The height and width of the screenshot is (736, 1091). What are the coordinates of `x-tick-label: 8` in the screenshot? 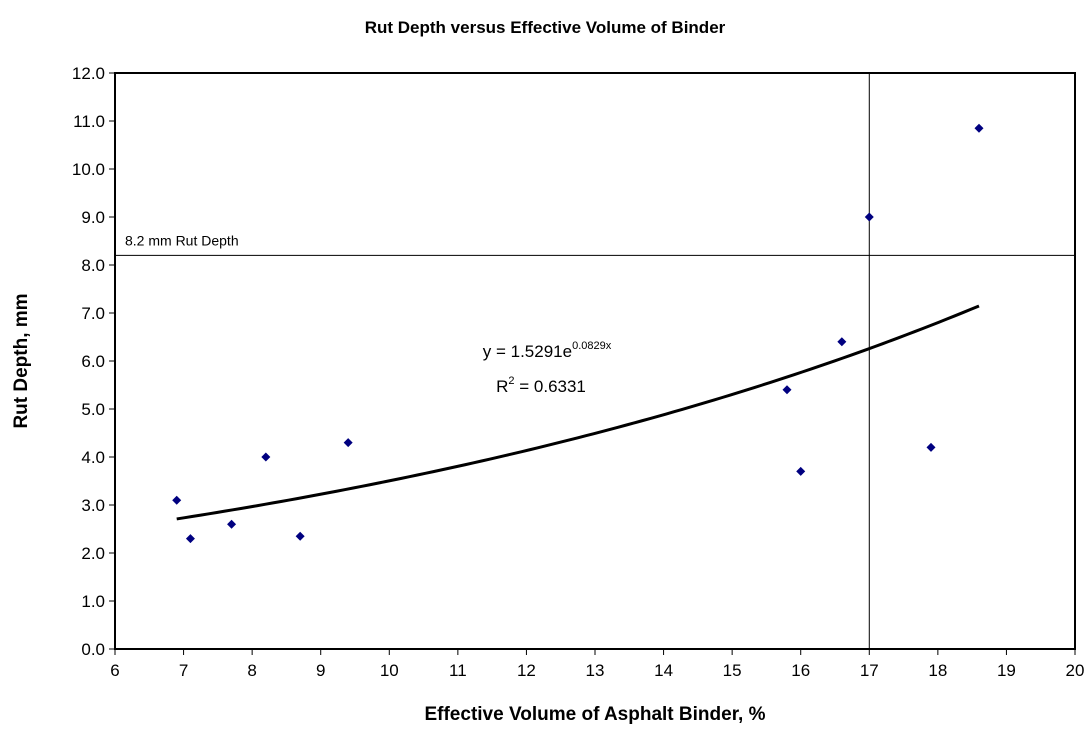 It's located at (251, 670).